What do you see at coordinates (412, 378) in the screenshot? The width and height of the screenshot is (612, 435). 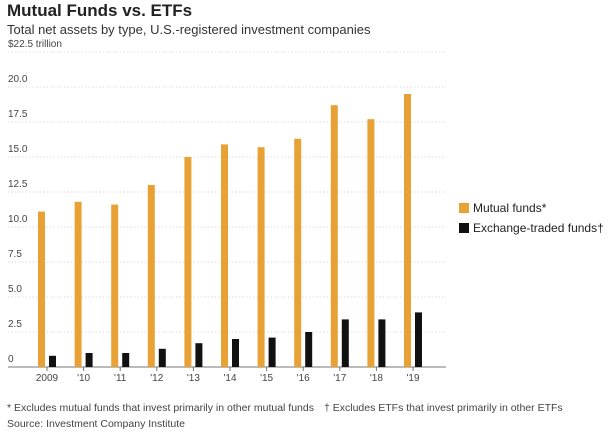 I see `x-tick-label: '19` at bounding box center [412, 378].